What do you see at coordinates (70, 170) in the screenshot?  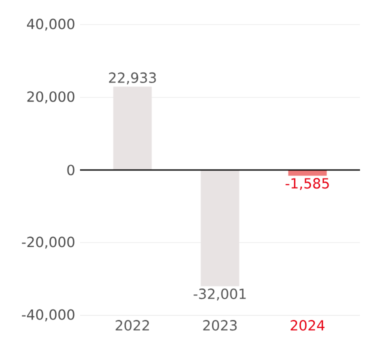 I see `y-tick-label: 0` at bounding box center [70, 170].